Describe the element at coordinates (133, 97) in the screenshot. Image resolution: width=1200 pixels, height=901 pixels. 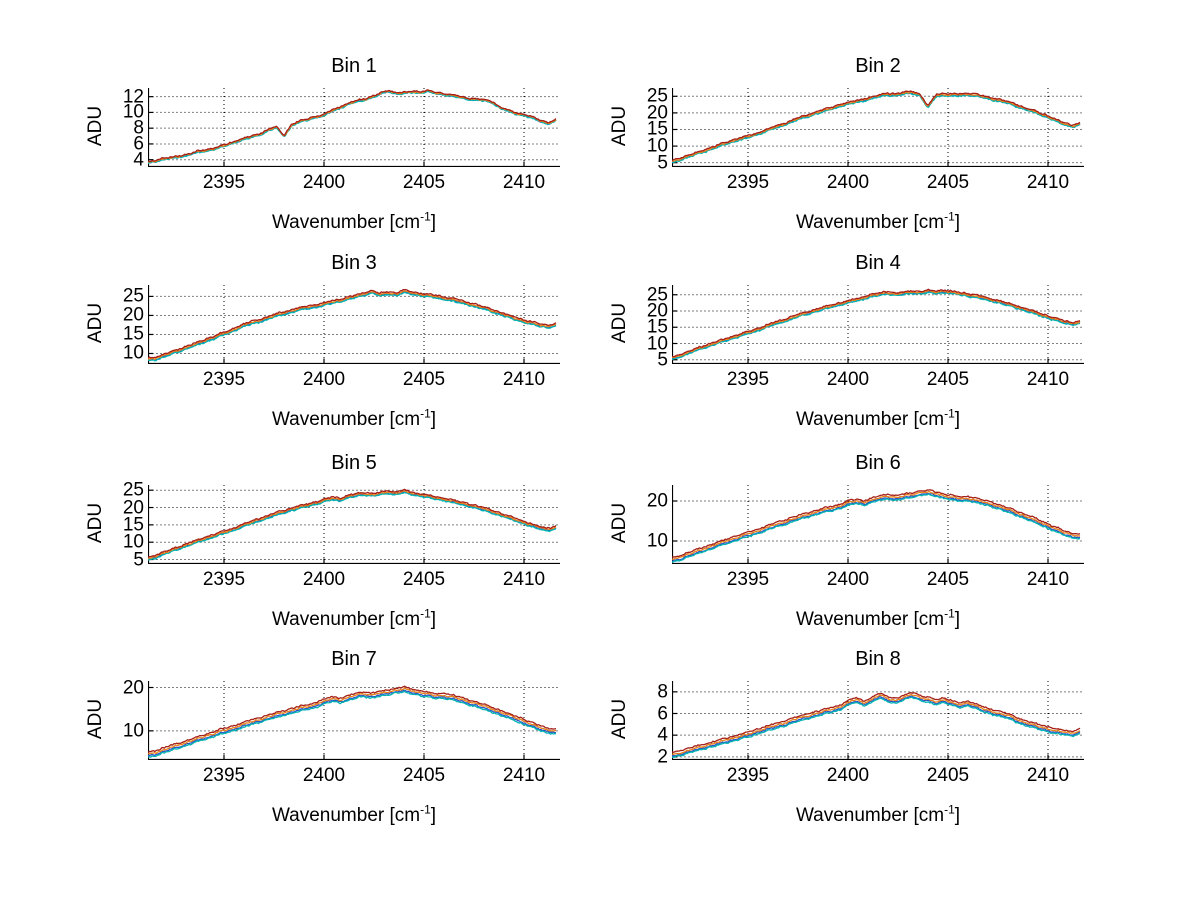
I see `y-tick-label: 12` at that location.